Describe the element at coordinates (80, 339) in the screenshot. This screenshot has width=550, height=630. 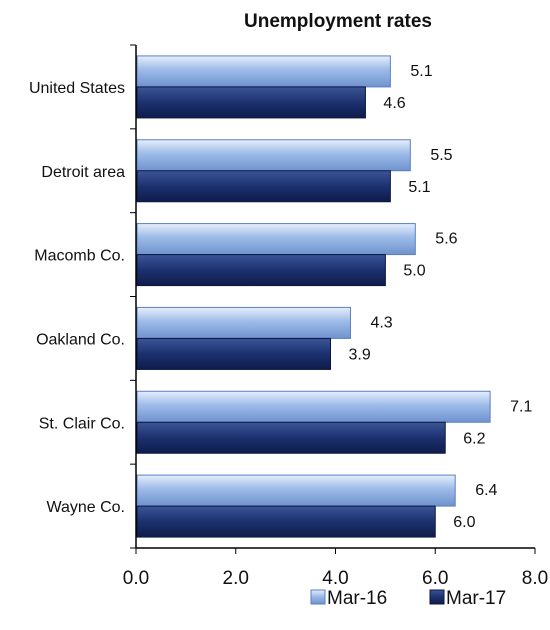
I see `category-label: Oakland Co.` at that location.